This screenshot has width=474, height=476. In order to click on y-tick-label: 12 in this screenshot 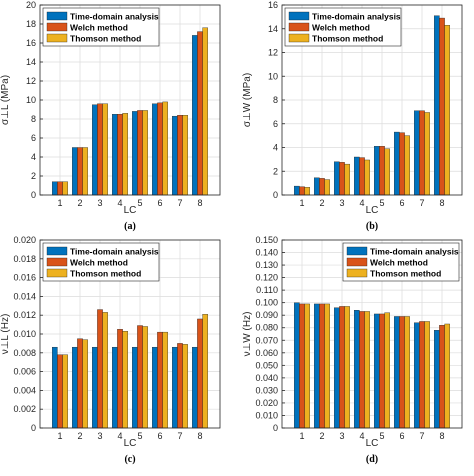, I will do `click(273, 53)`.